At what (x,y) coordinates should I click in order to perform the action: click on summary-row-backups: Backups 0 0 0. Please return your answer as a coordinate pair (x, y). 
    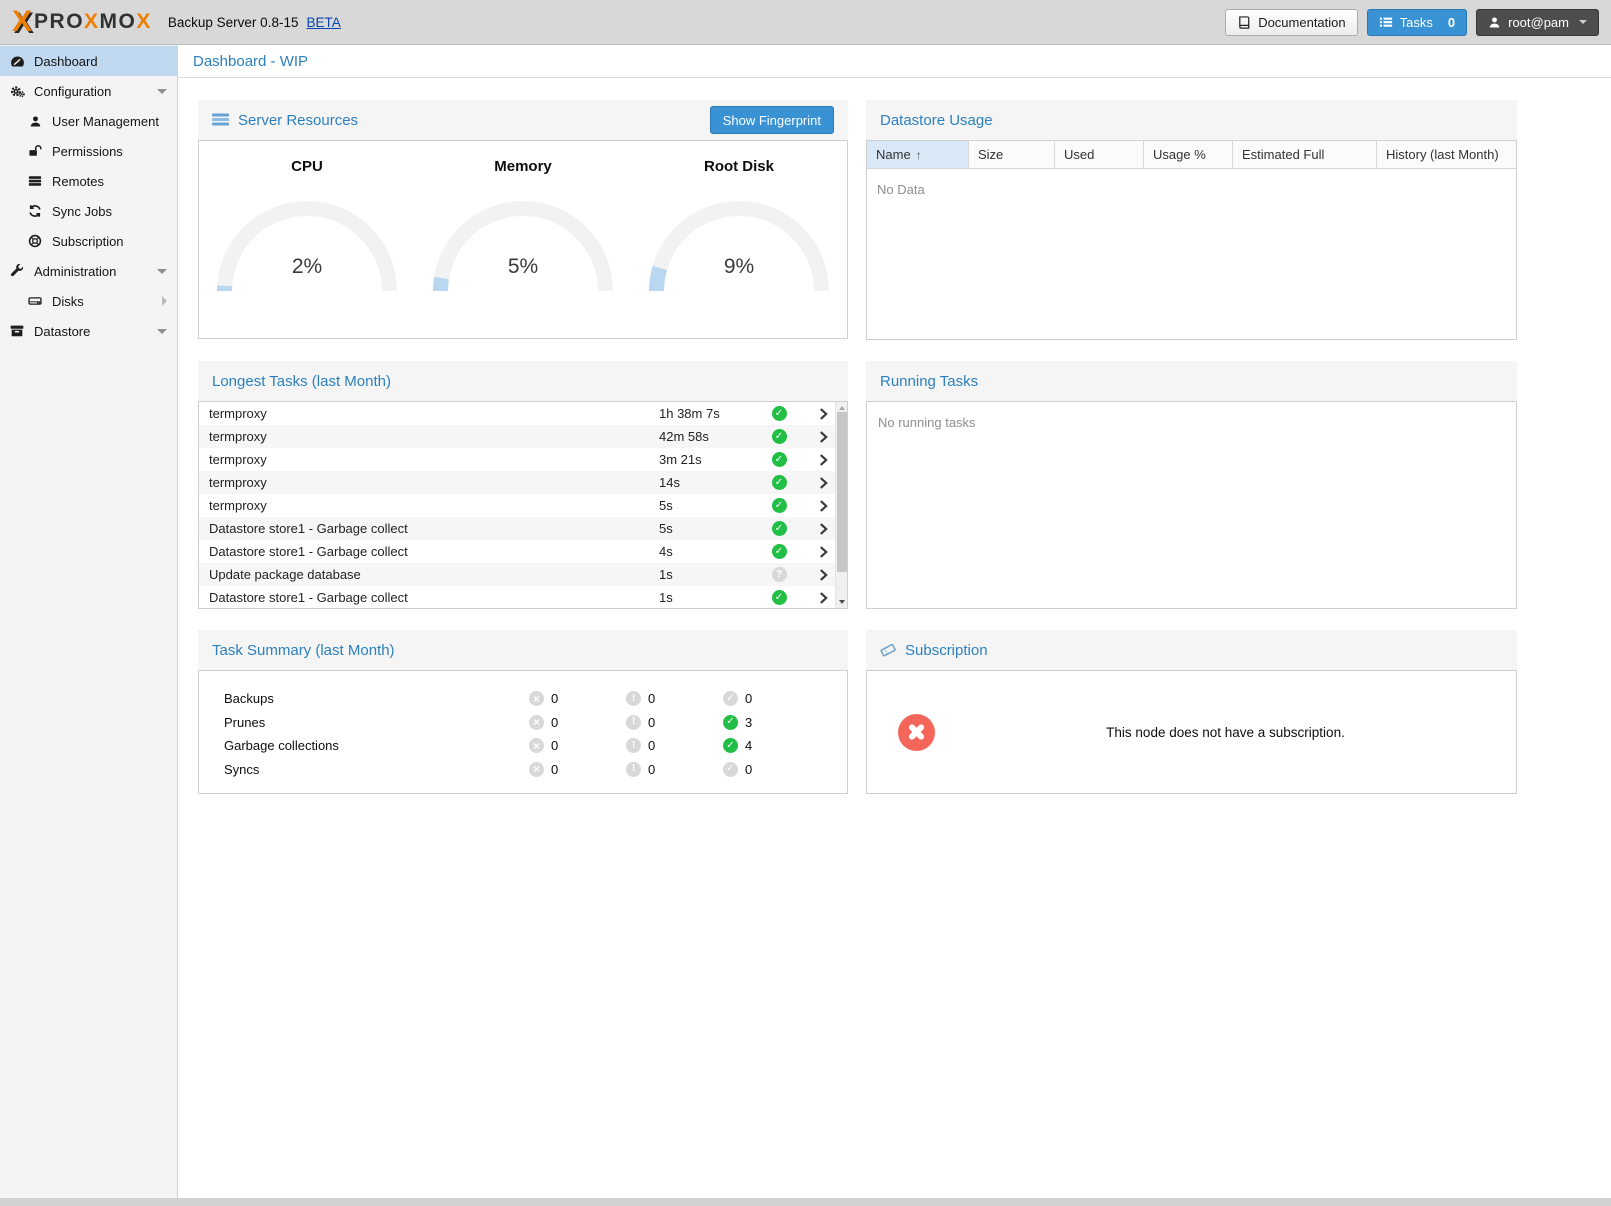
    Looking at the image, I should click on (523, 699).